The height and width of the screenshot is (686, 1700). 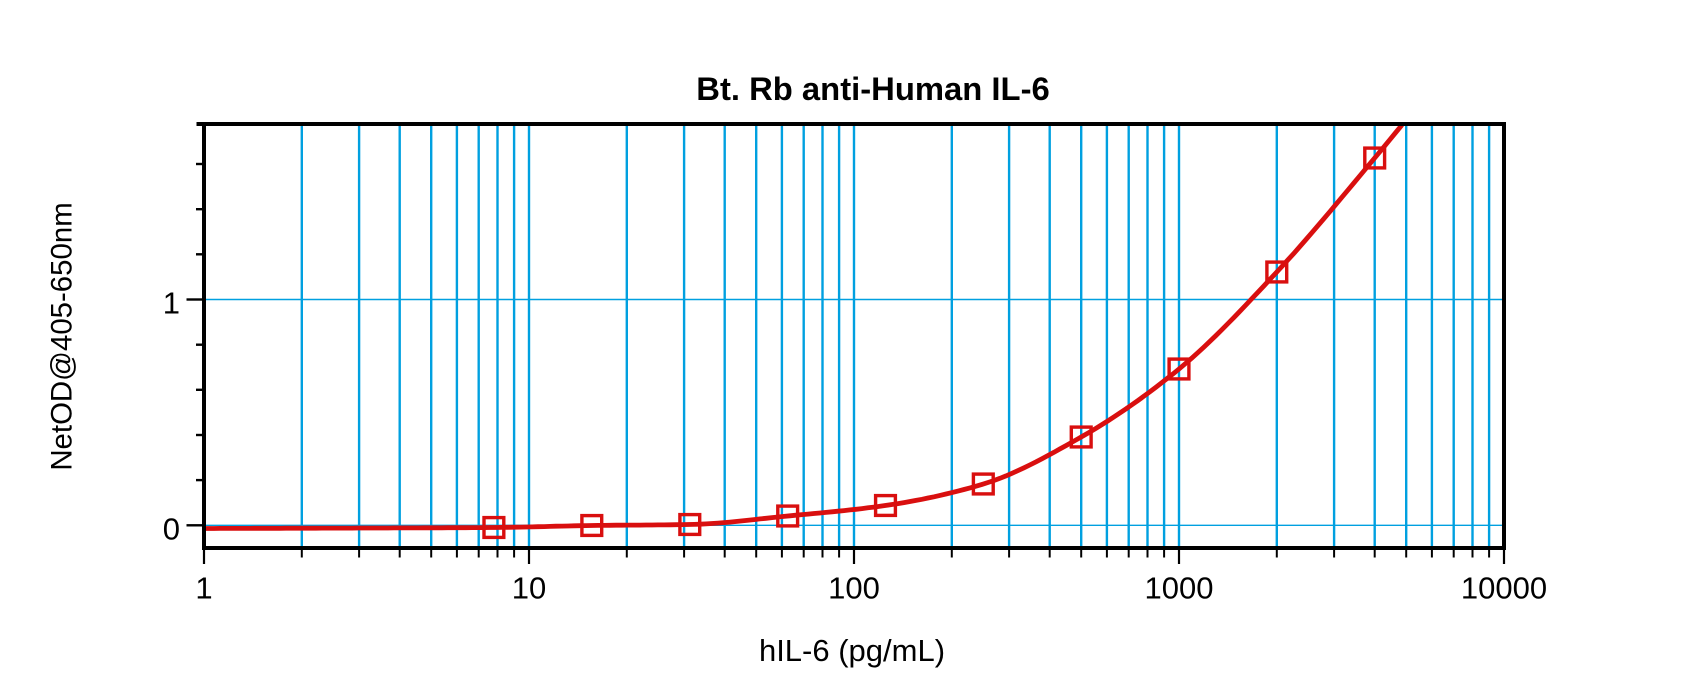 What do you see at coordinates (852, 650) in the screenshot?
I see `svg-text: hIL-6 (pg/mL)` at bounding box center [852, 650].